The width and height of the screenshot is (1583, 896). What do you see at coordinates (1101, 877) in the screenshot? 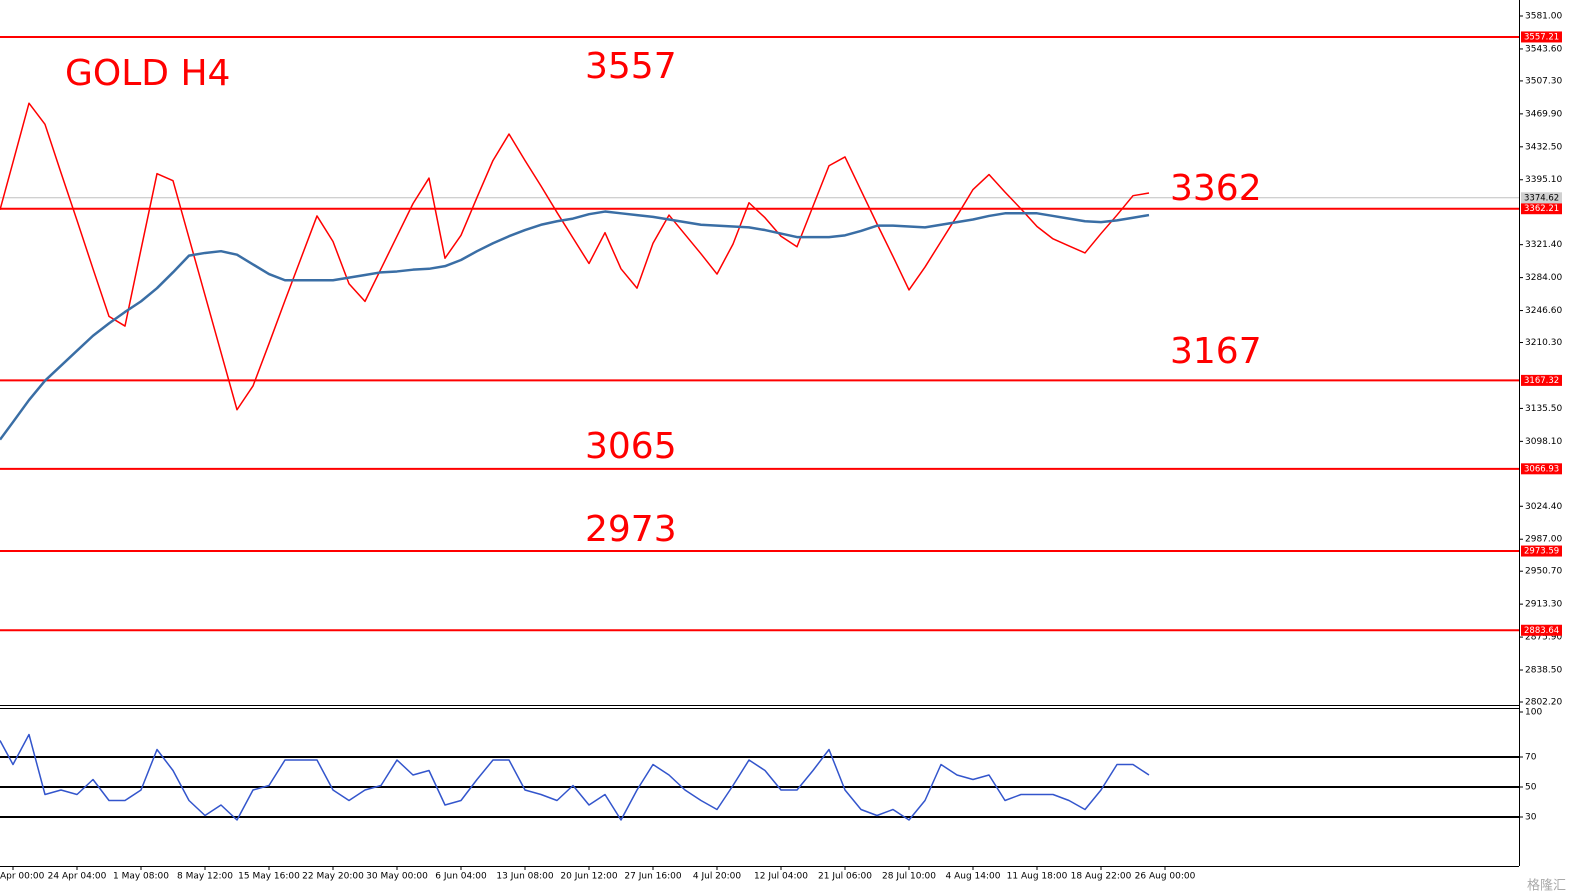
I see `x-tick-label: 18 Aug 22:00` at bounding box center [1101, 877].